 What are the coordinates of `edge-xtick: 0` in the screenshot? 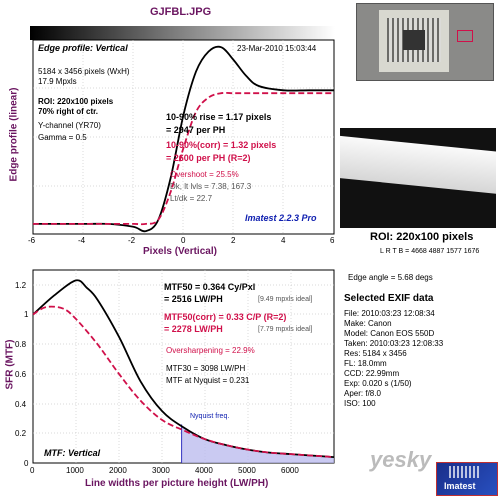 It's located at (183, 240).